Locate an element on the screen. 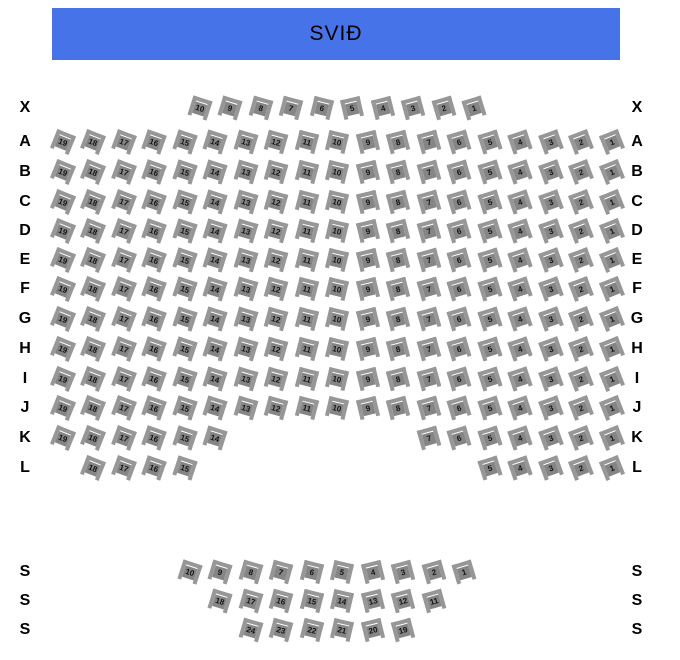  seat-S-16: 16 is located at coordinates (281, 601).